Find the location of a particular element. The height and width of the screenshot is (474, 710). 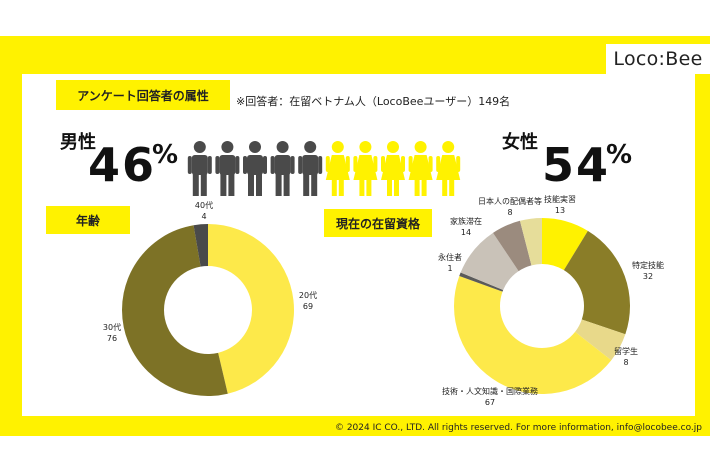

female-label: 女性 is located at coordinates (520, 142).